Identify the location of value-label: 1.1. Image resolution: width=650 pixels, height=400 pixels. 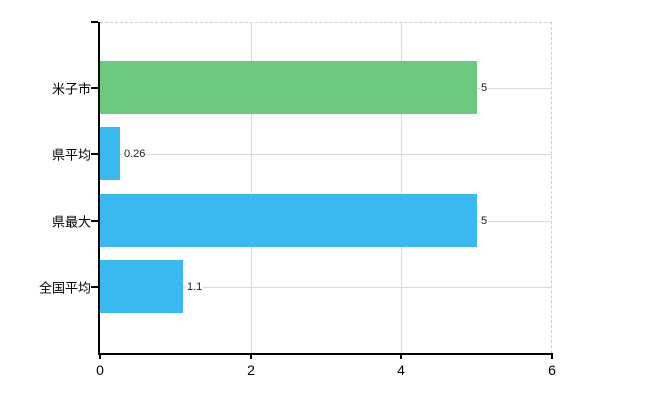
(195, 287).